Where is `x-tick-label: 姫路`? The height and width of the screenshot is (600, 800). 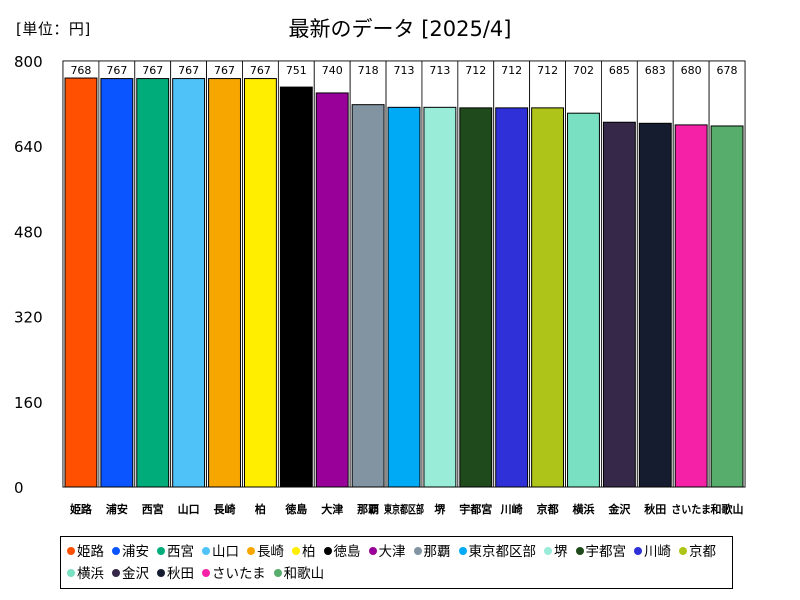
x-tick-label: 姫路 is located at coordinates (81, 509).